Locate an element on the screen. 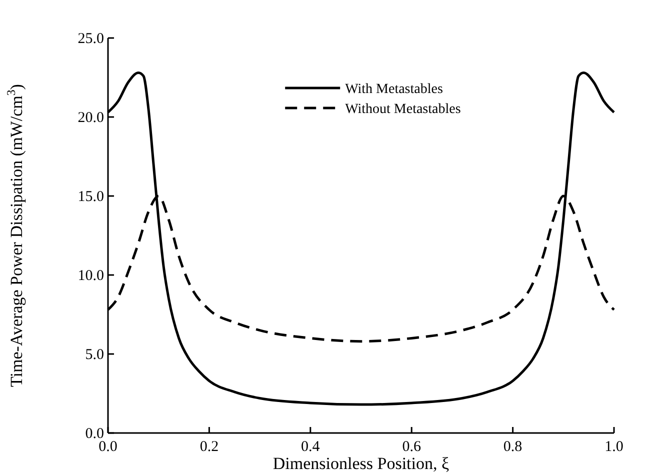 The image size is (659, 473). y-tick-label: 0.0 is located at coordinates (94, 434).